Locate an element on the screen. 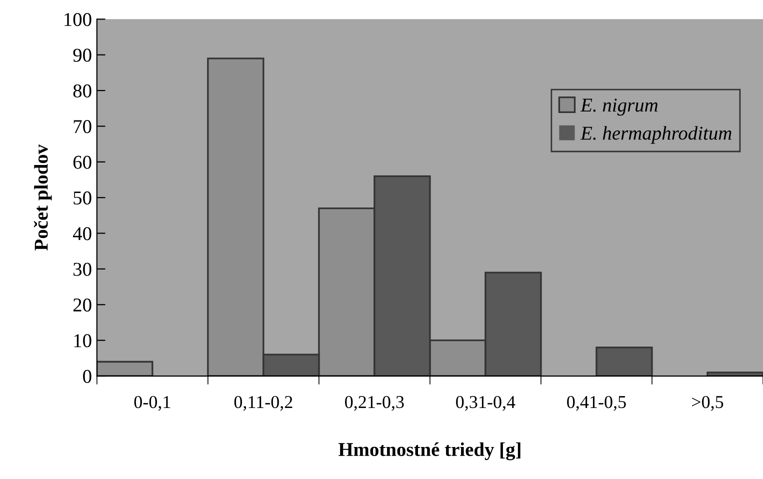  y-tick-label: 60 is located at coordinates (82, 162).